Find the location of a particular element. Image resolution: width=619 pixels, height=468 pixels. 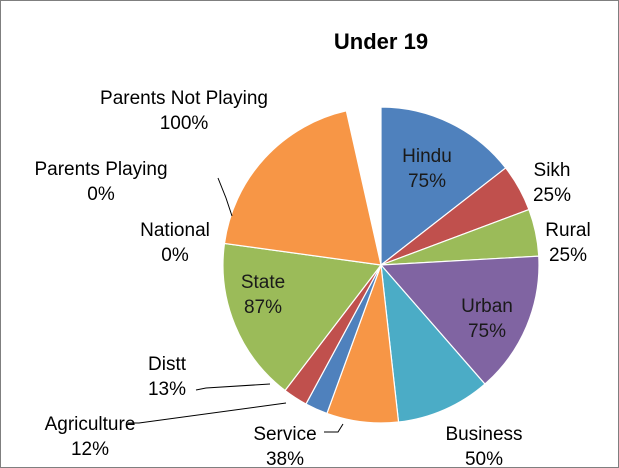

label-name-sikh: Sikh is located at coordinates (552, 170).